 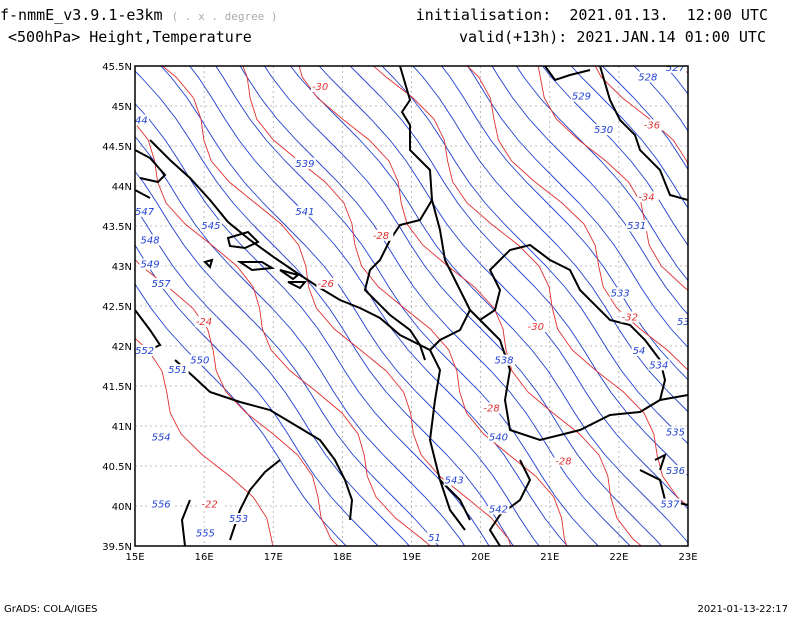 I want to click on height-label: 557, so click(x=162, y=284).